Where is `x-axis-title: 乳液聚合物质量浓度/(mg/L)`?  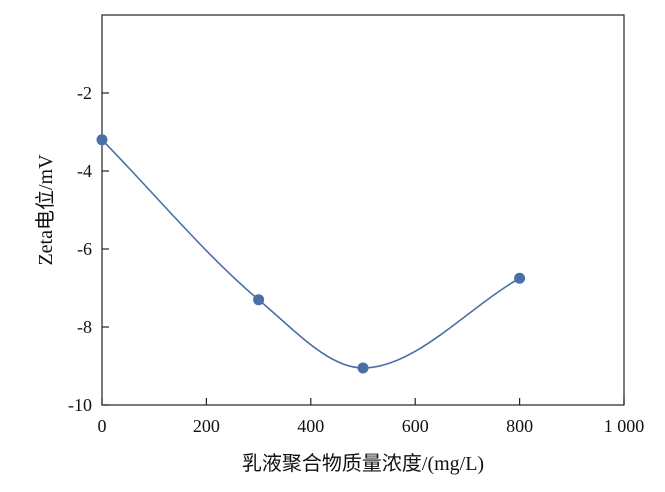
x-axis-title: 乳液聚合物质量浓度/(mg/L) is located at coordinates (363, 463).